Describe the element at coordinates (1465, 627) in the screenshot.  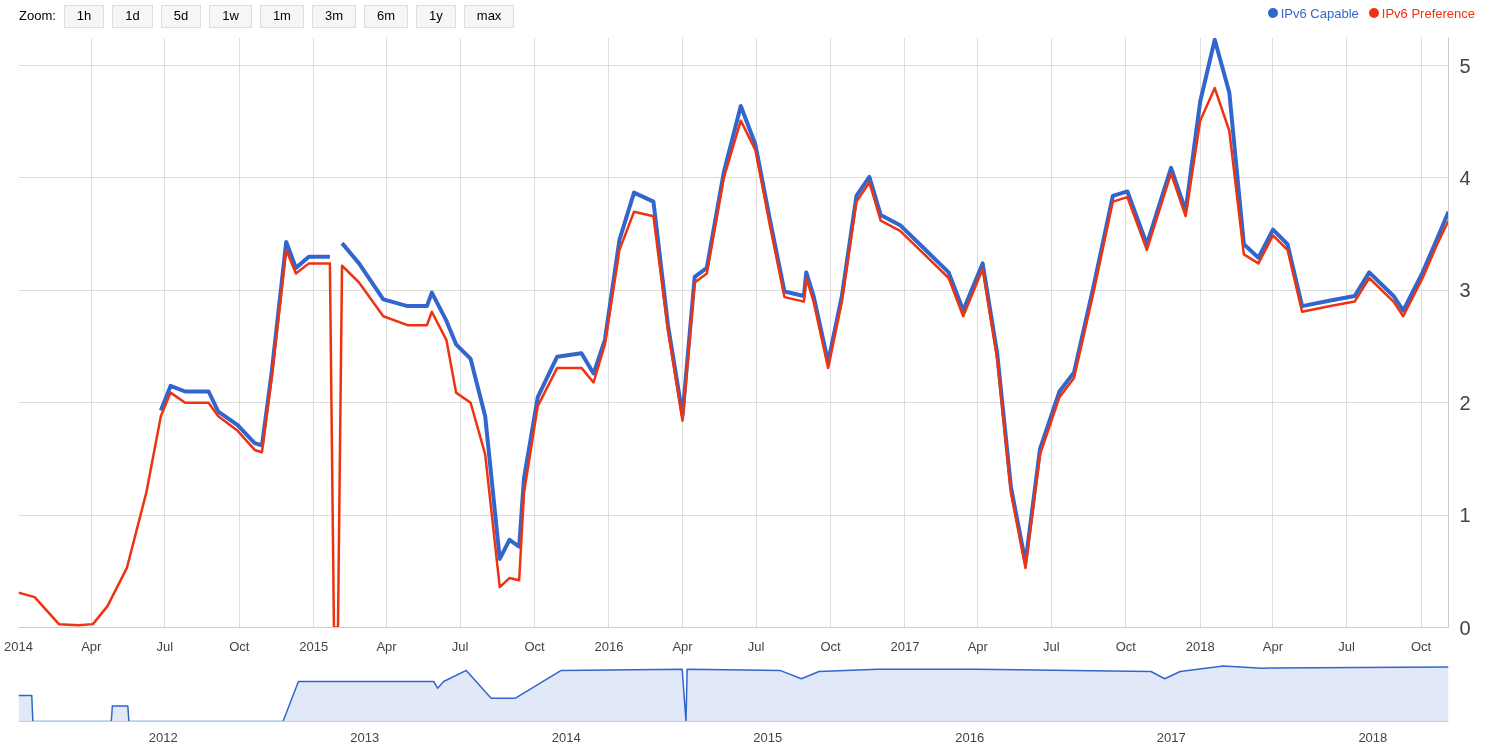
I see `y-tick-label: 0` at that location.